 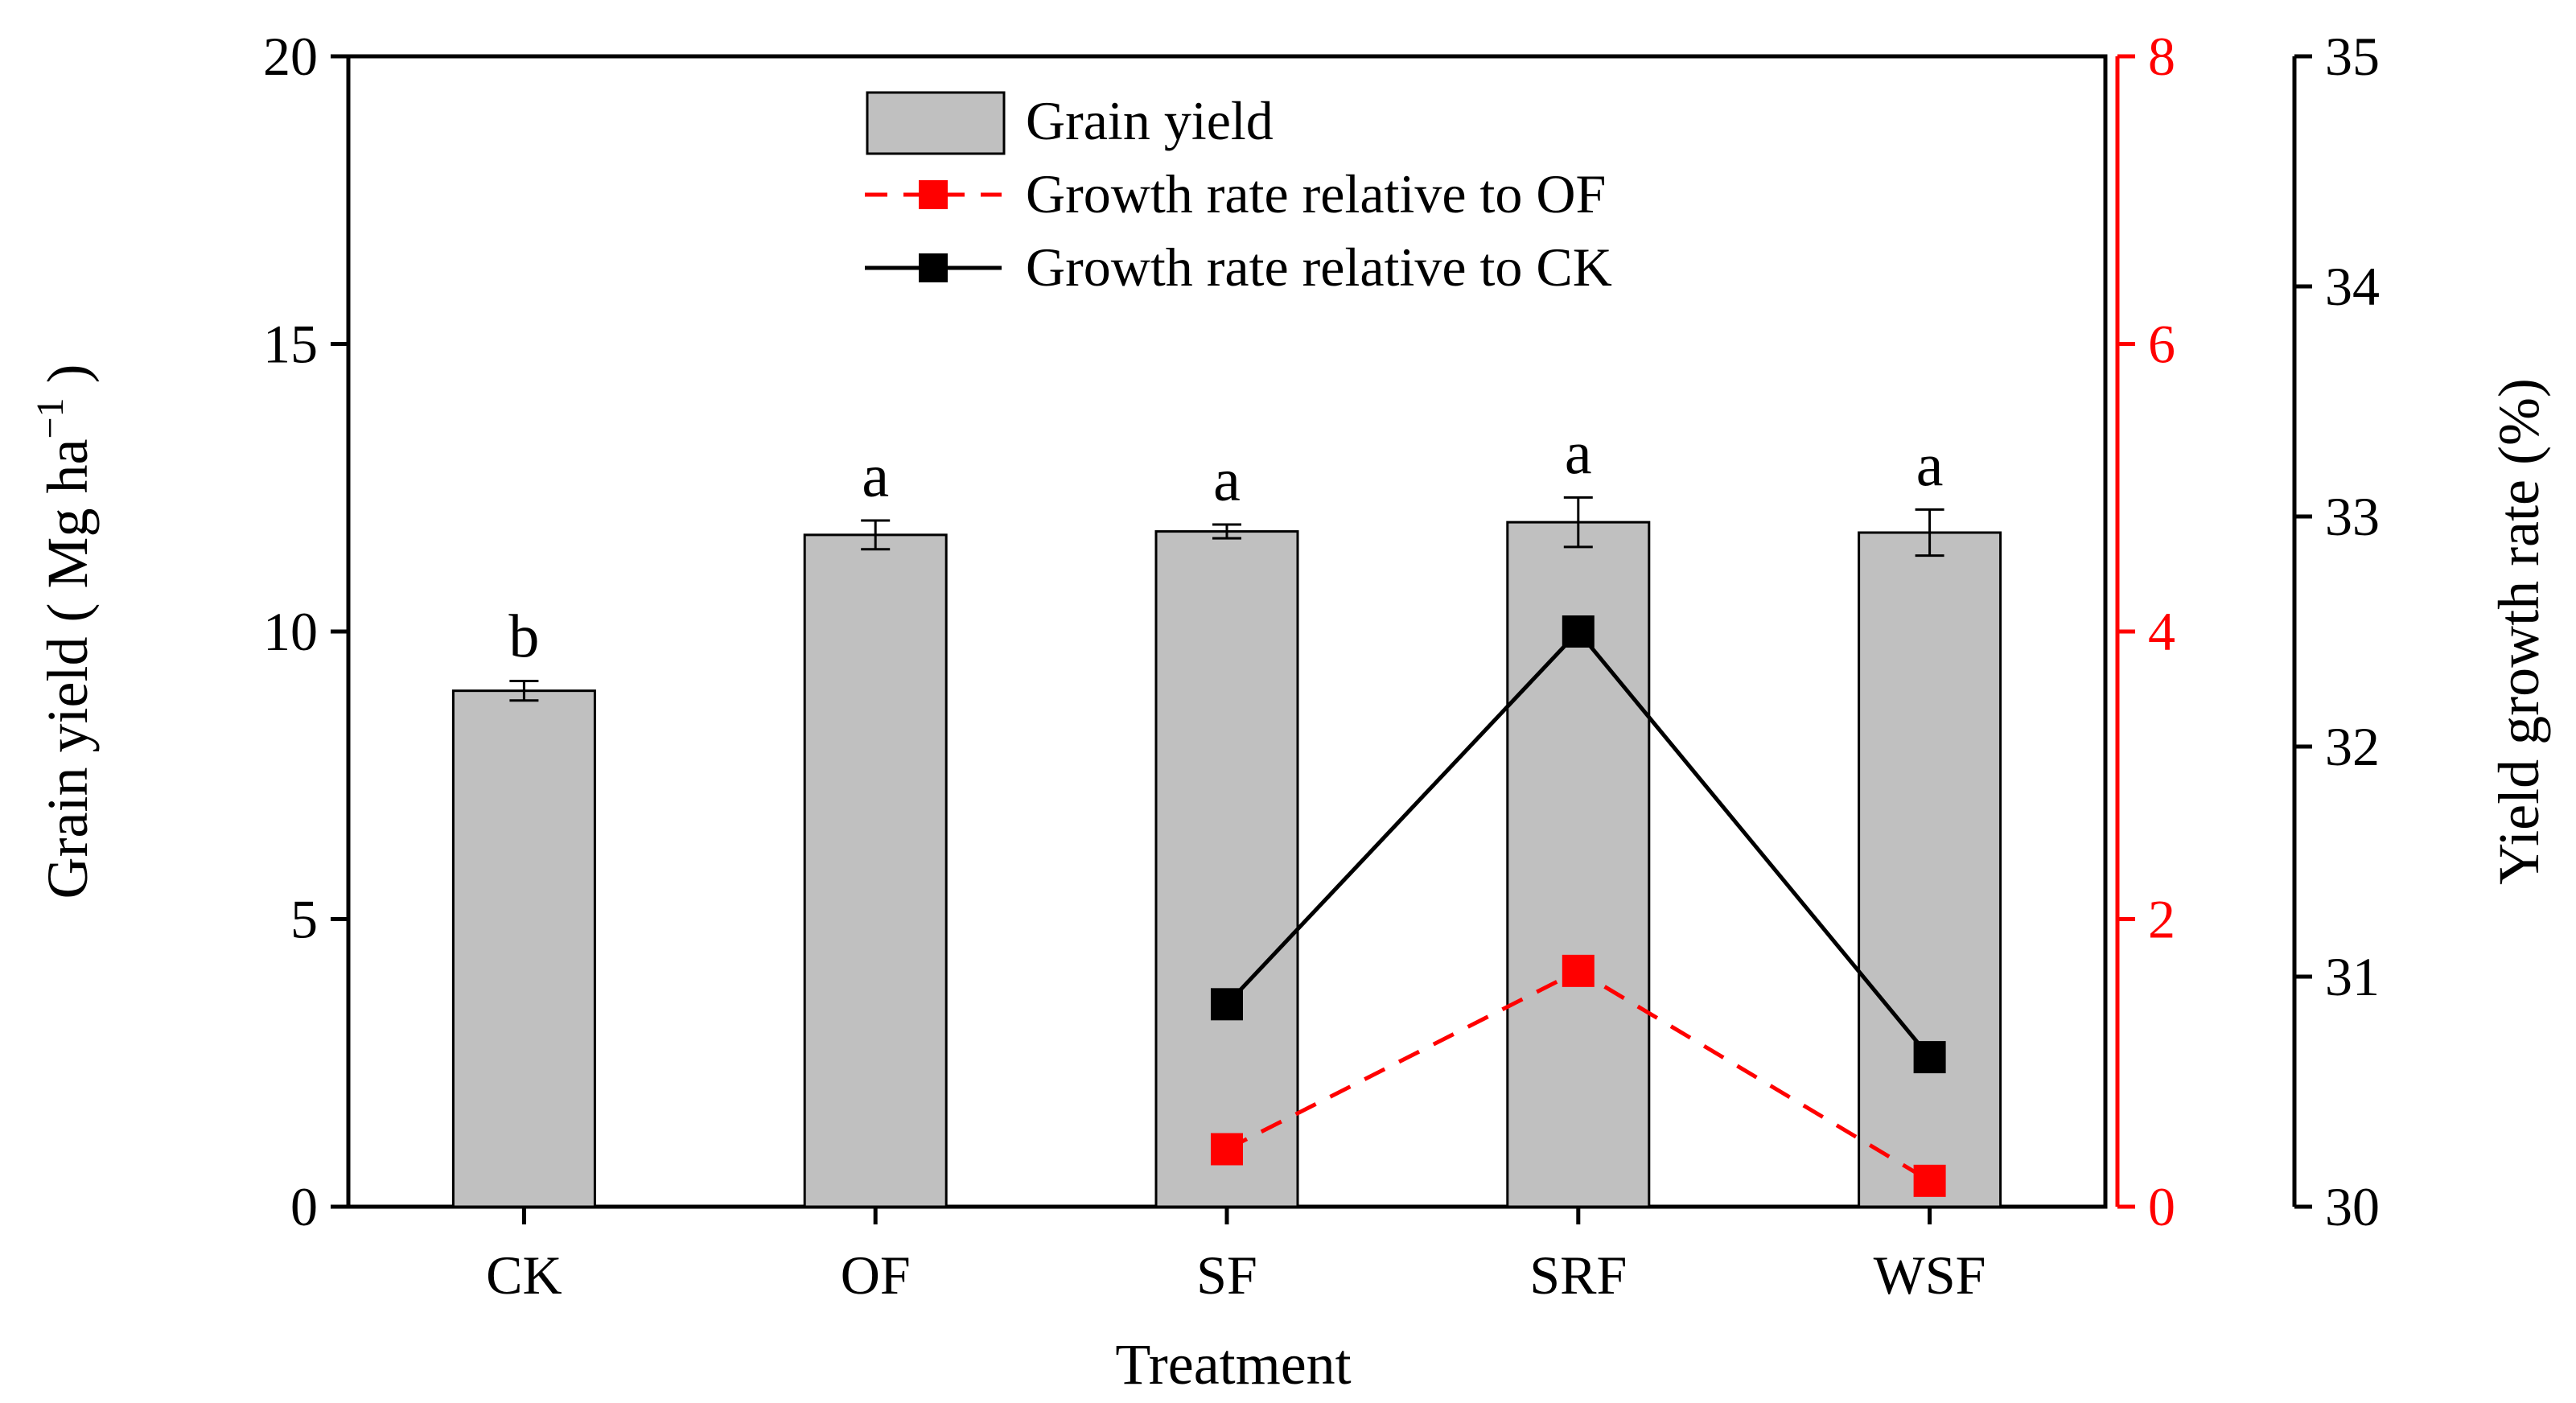 I want to click on left-axis-title: Grain yield ( Mg ha−1 ), so click(x=64, y=631).